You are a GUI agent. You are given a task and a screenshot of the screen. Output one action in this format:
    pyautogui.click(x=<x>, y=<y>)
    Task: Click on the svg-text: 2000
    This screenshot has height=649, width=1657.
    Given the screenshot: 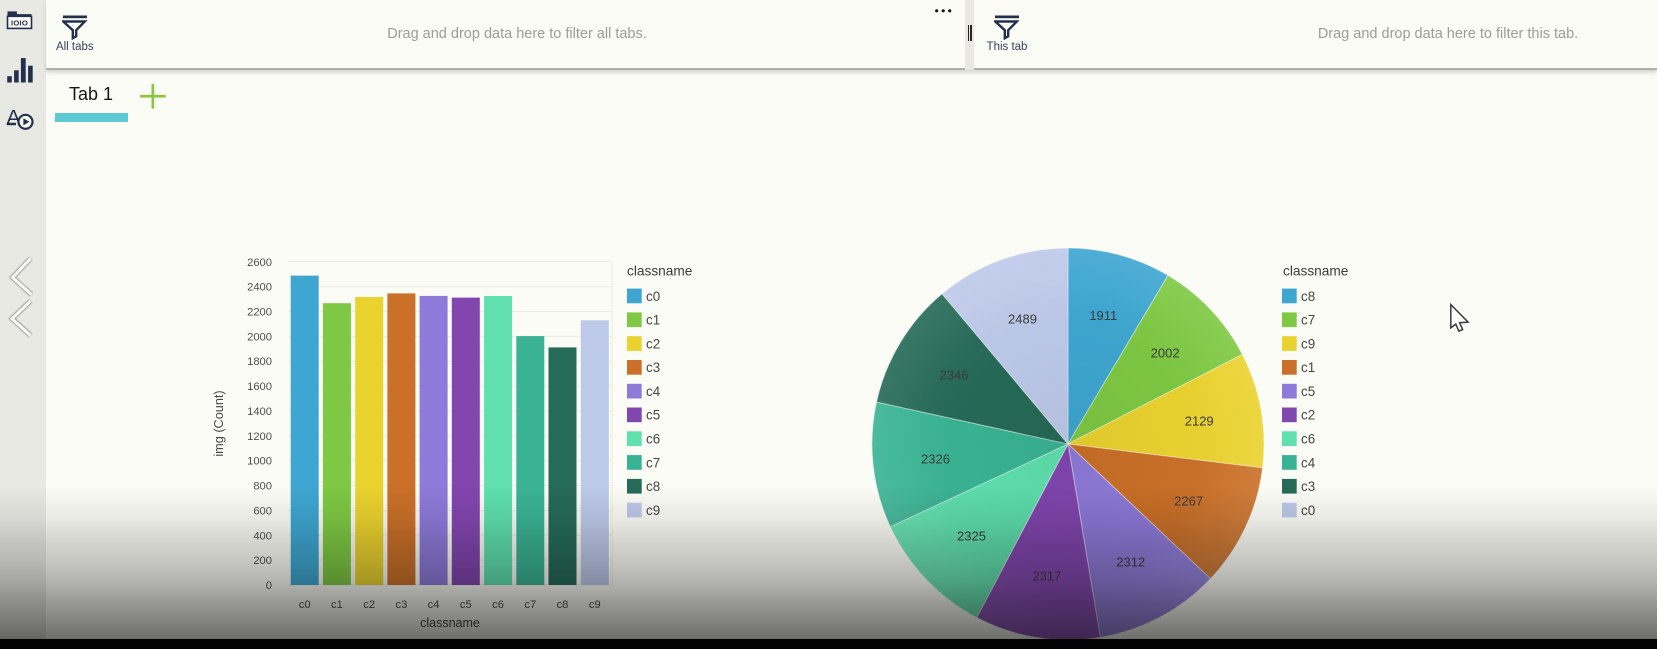 What is the action you would take?
    pyautogui.click(x=259, y=337)
    